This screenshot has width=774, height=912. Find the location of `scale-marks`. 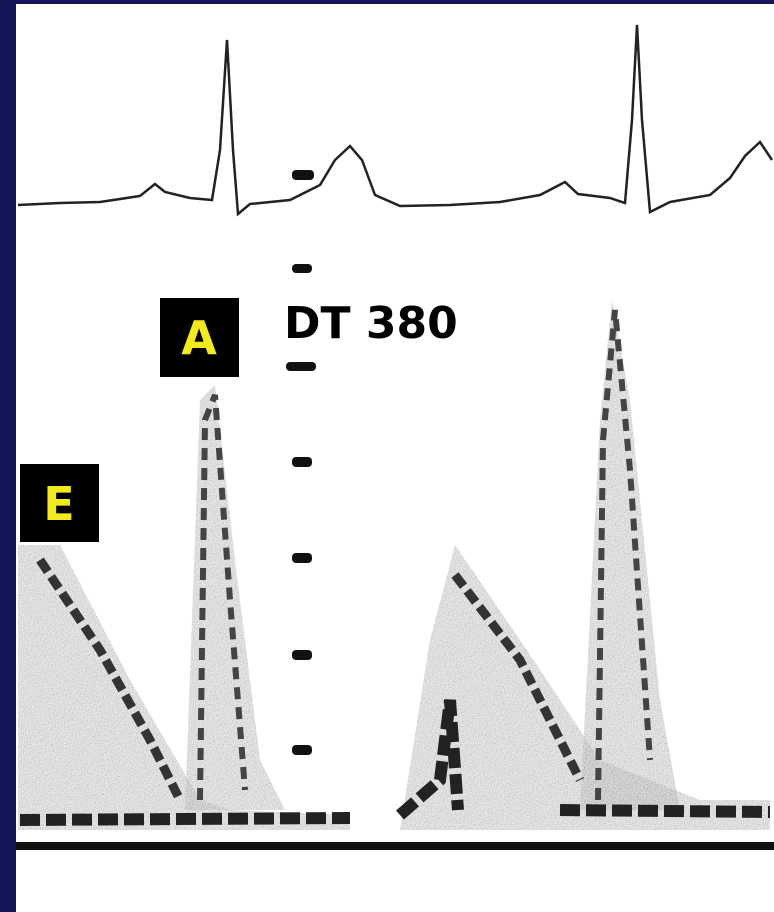

scale-marks is located at coordinates (301, 462).